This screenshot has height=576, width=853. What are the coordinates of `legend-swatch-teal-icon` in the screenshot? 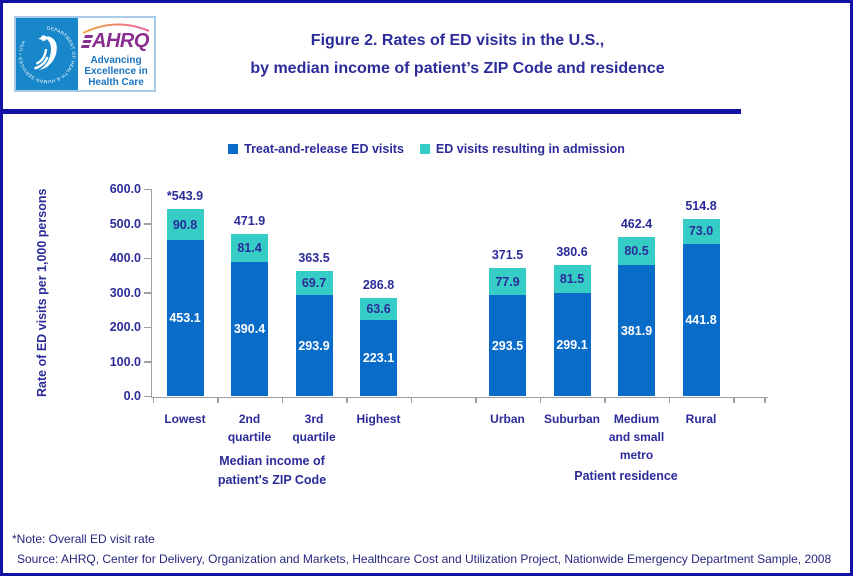 It's located at (424, 149).